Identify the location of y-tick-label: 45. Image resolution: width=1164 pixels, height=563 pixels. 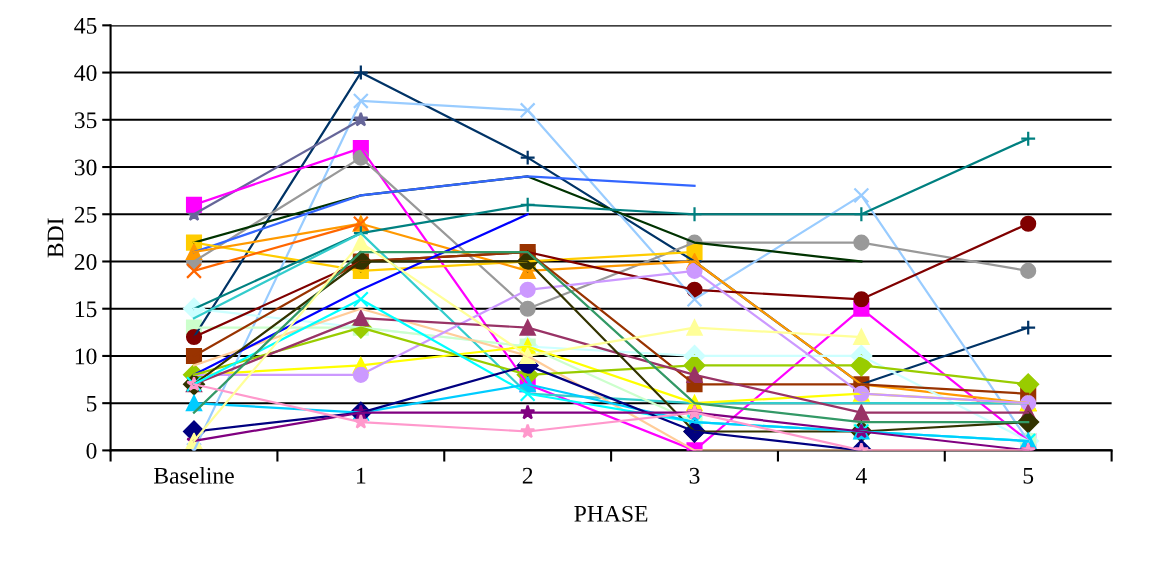
(85, 25).